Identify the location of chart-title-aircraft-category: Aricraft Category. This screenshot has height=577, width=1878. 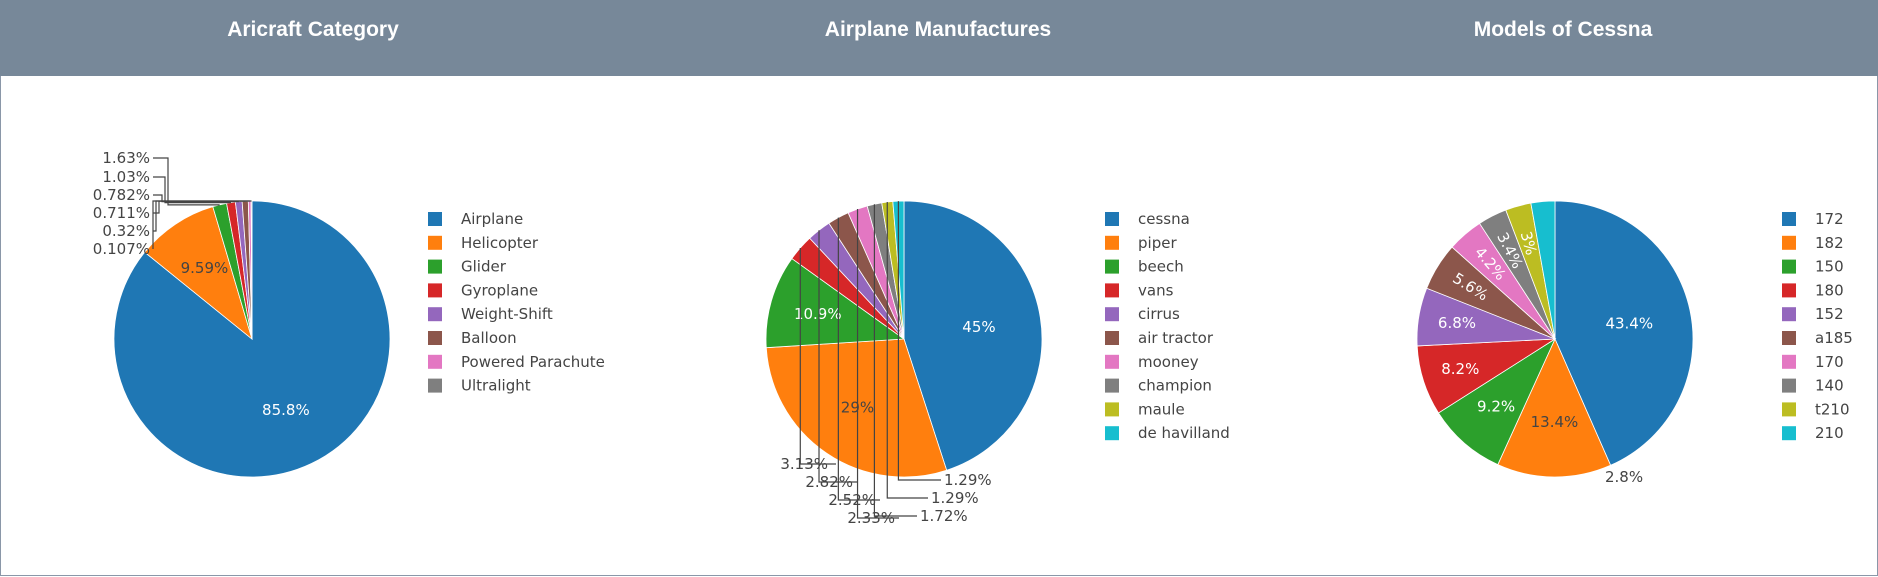
(313, 29).